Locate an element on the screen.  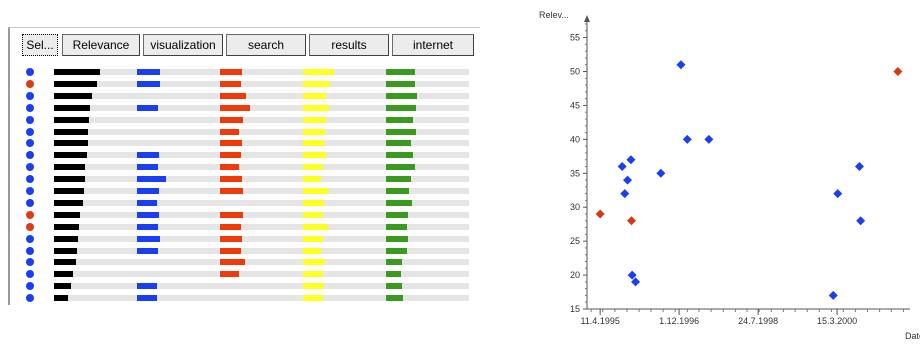
x-tick-label: 24.7.1998 is located at coordinates (758, 321).